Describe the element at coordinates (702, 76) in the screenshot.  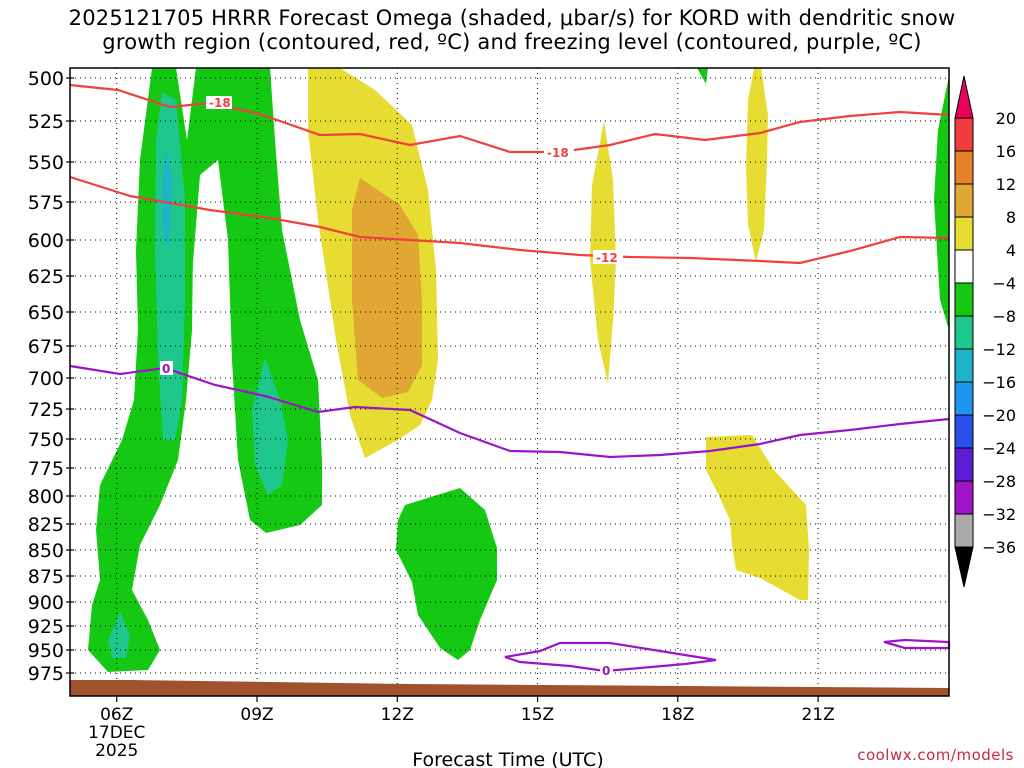
I see `omega-patch-top-18z` at that location.